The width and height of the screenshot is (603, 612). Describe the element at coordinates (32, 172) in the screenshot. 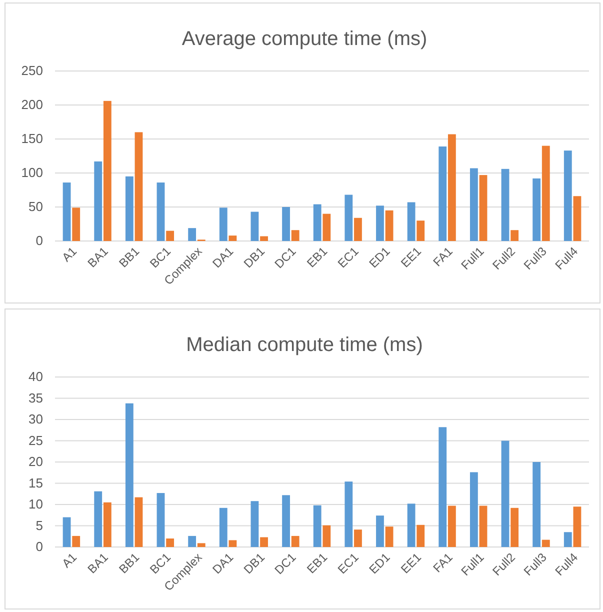

I see `y-tick-label: 100` at that location.